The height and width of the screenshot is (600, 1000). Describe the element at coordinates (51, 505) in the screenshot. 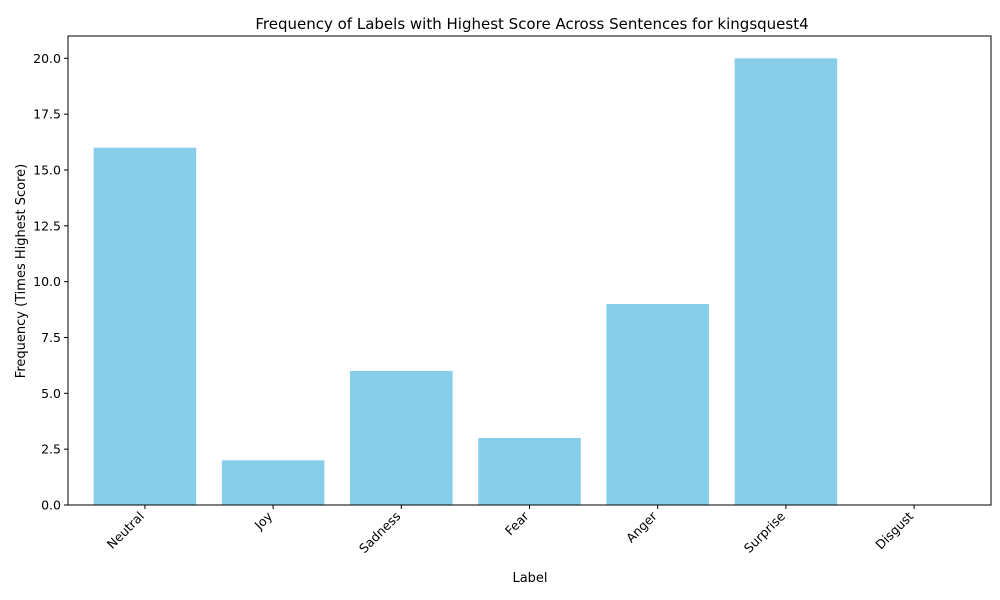

I see `y-tick-label: 0.0` at that location.